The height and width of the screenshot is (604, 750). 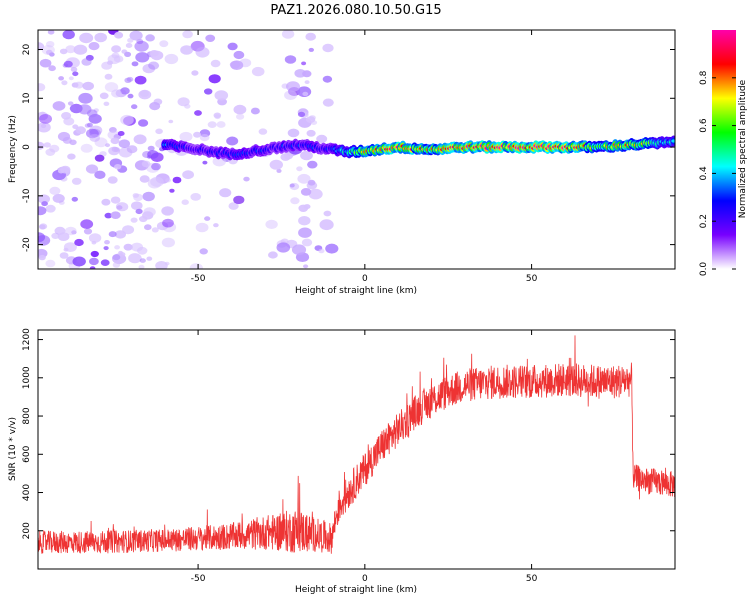 What do you see at coordinates (717, 173) in the screenshot?
I see `colorbar-ticks: 0.0 0.2 0.4 0.6 0.8` at bounding box center [717, 173].